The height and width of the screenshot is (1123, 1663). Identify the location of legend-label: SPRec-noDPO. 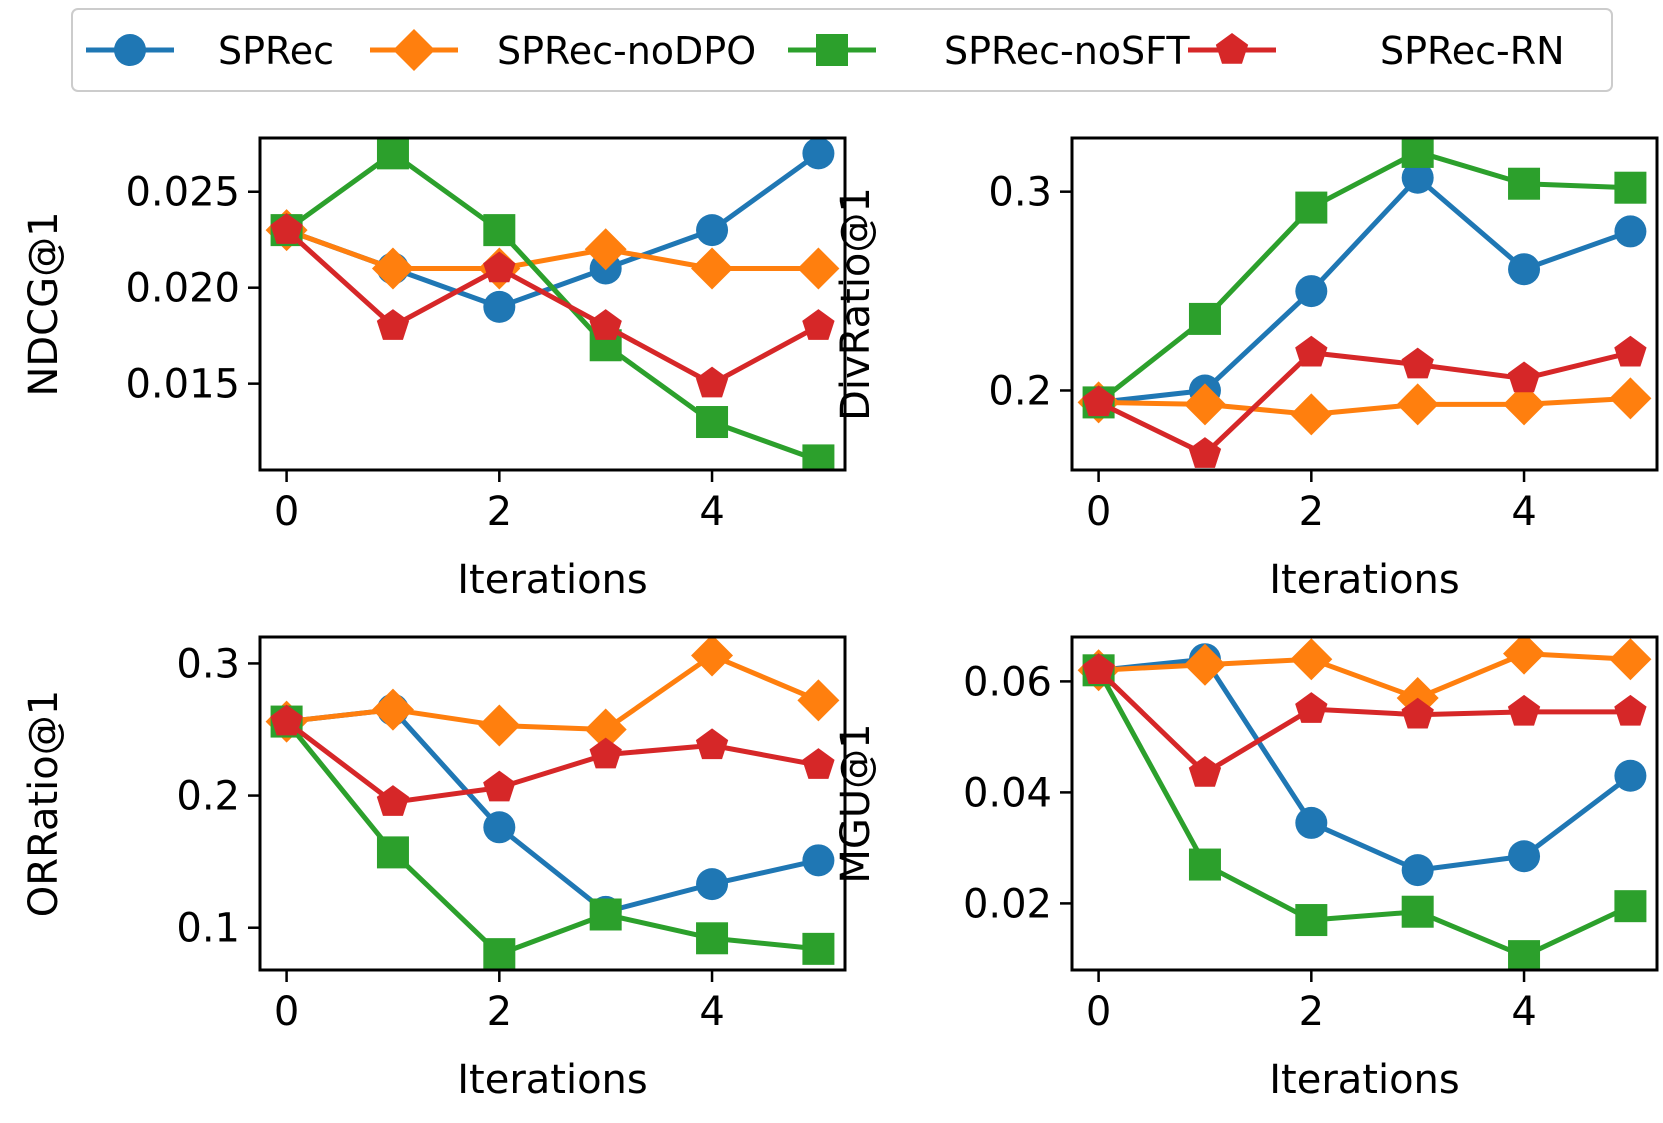
(626, 51).